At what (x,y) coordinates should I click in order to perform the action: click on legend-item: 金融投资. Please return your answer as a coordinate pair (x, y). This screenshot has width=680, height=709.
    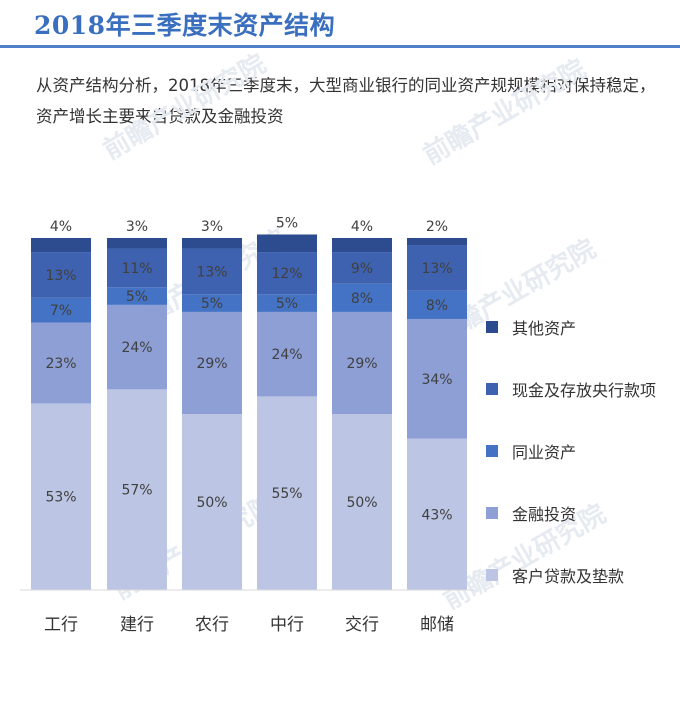
    Looking at the image, I should click on (571, 513).